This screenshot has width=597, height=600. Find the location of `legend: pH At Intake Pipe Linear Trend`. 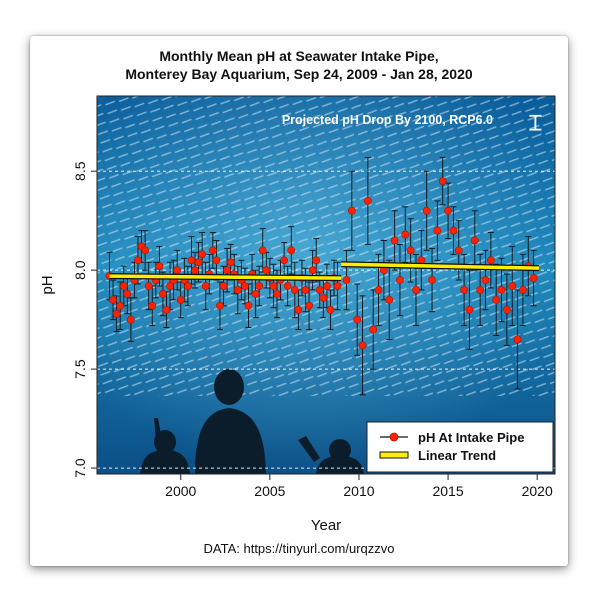

legend: pH At Intake Pipe Linear Trend is located at coordinates (460, 447).